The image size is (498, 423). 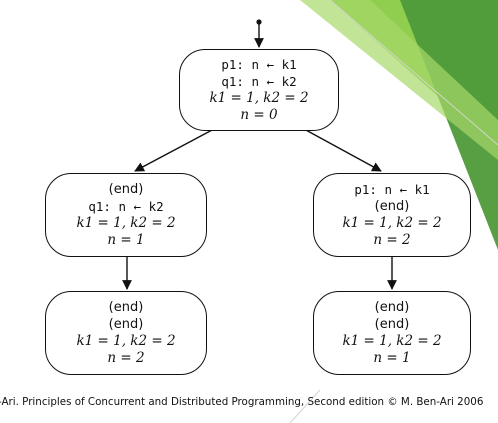 I want to click on state-node-right-bottom: (end) (end) k1 = 1, k2 = 2 n = 1, so click(x=392, y=333).